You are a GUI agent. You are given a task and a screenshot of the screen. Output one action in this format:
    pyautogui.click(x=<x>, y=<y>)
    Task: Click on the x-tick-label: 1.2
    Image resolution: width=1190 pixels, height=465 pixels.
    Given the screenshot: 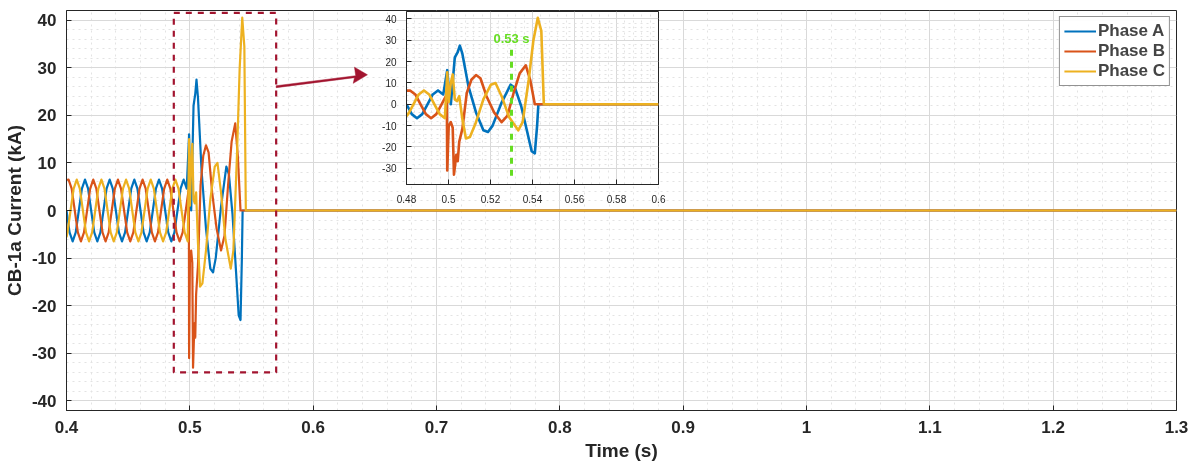 What is the action you would take?
    pyautogui.click(x=1053, y=427)
    